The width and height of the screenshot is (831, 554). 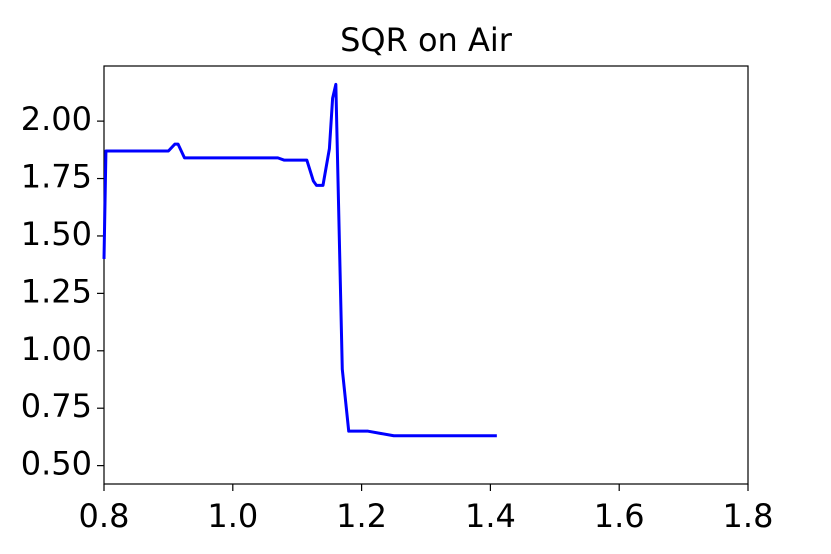 What do you see at coordinates (56, 119) in the screenshot?
I see `y-tick-label: 2.00` at bounding box center [56, 119].